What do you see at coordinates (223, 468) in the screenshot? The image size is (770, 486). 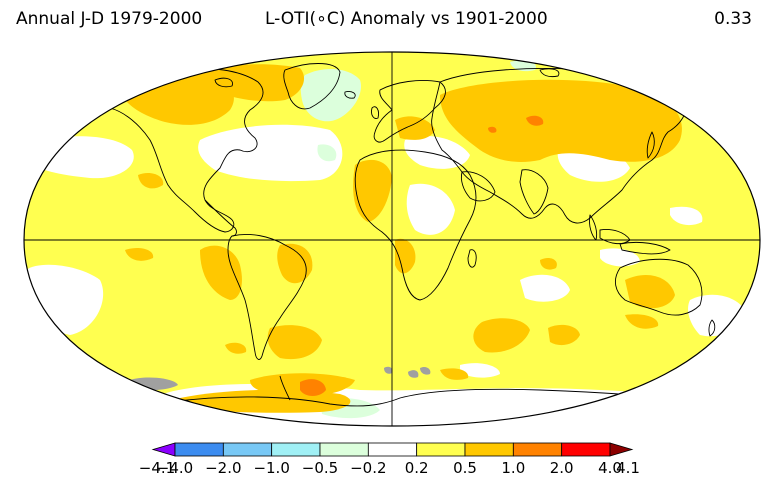 I see `legend-tick-label: −2.0` at bounding box center [223, 468].